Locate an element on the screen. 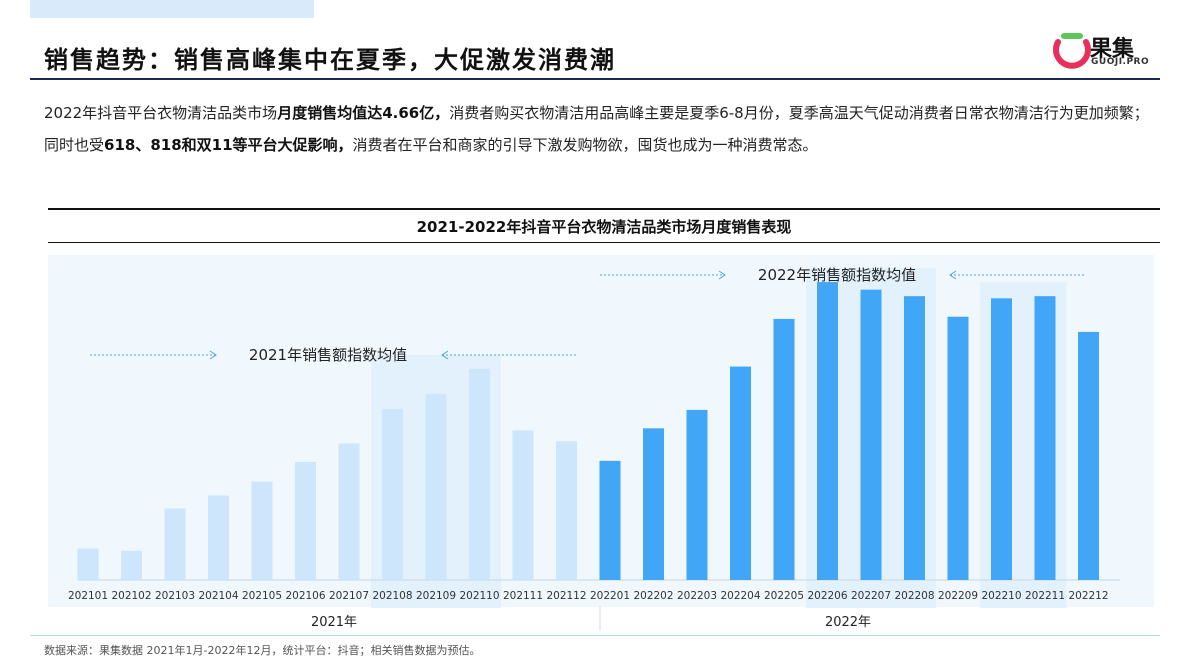 The image size is (1190, 669). tick-label-202210: 202210 is located at coordinates (1001, 596).